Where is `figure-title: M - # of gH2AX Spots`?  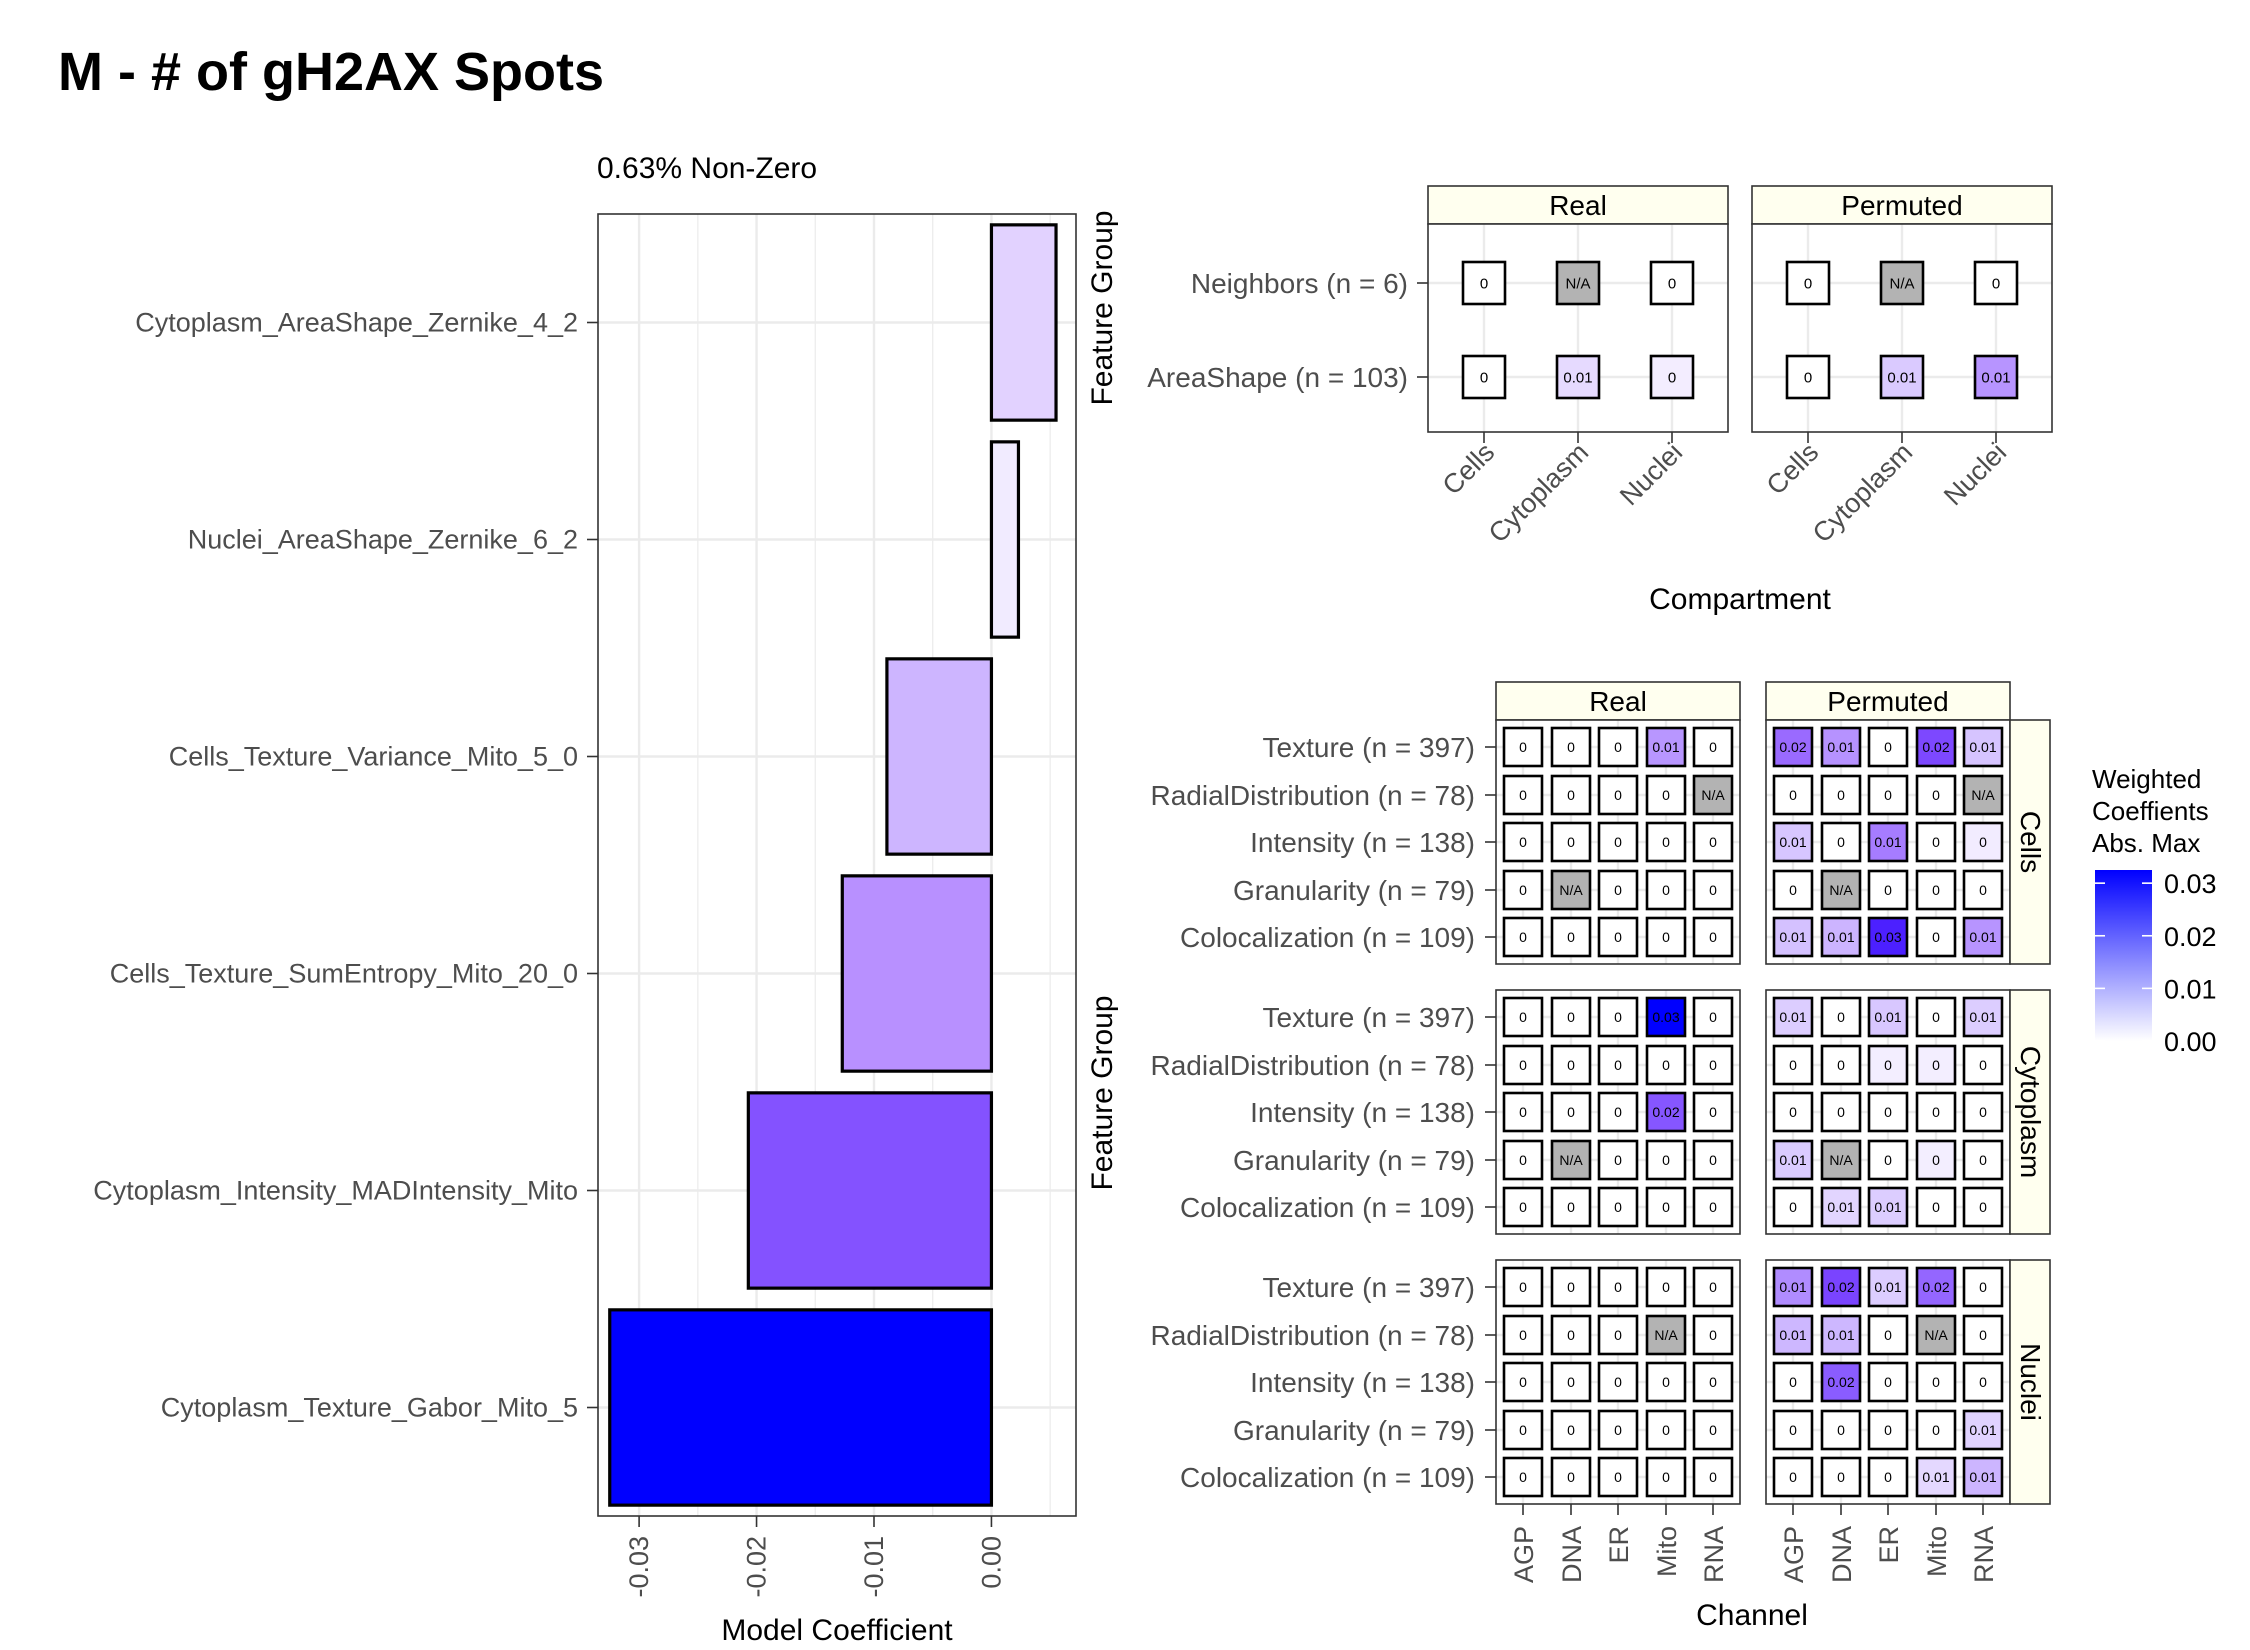 figure-title: M - # of gH2AX Spots is located at coordinates (331, 72).